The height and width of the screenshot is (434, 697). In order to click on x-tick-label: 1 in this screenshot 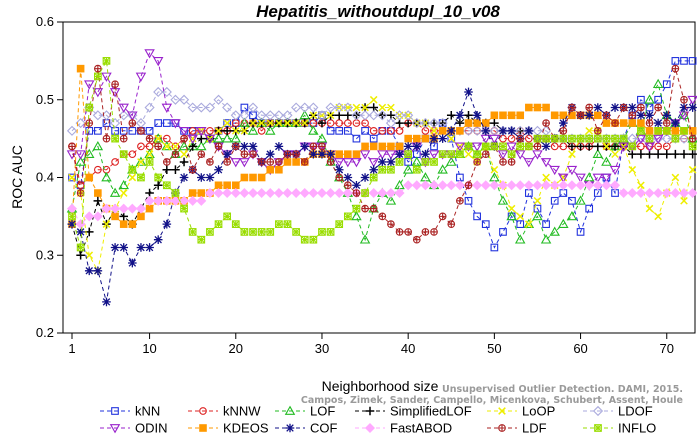, I will do `click(71, 348)`.